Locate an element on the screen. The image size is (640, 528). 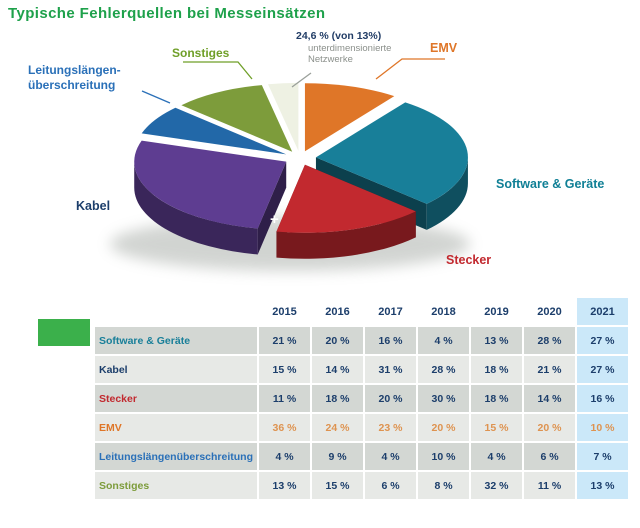
table-corner-cell is located at coordinates (176, 311).